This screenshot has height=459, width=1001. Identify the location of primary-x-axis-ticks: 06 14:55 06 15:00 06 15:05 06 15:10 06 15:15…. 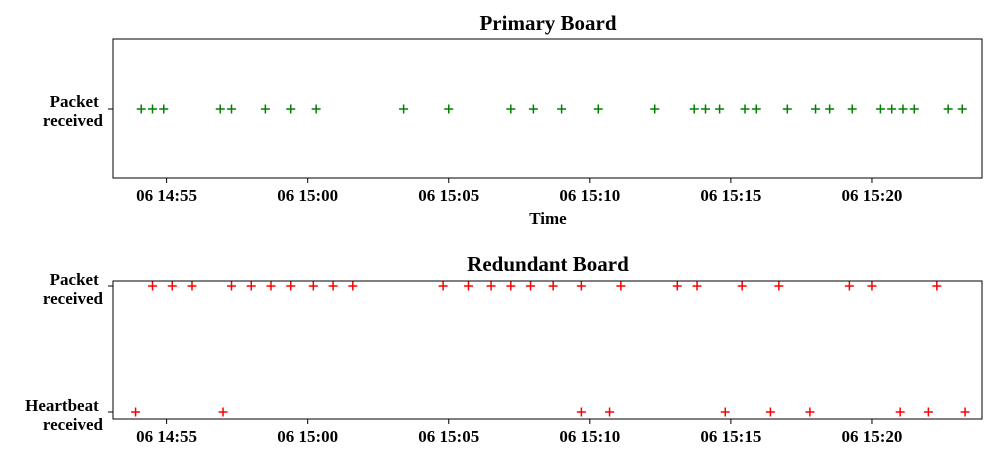
(519, 191).